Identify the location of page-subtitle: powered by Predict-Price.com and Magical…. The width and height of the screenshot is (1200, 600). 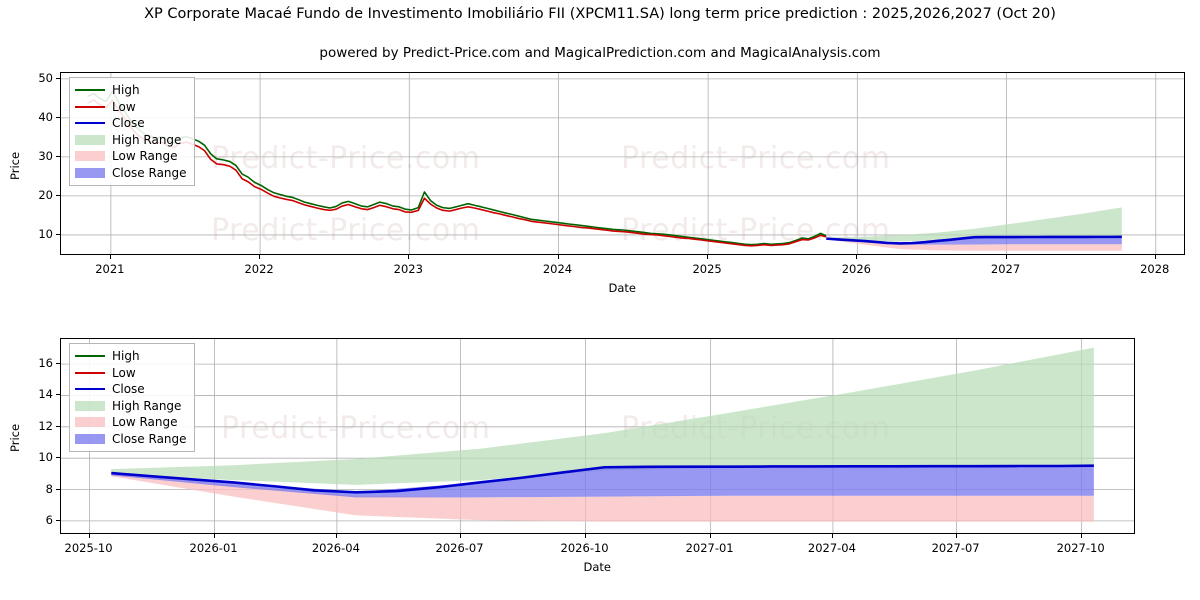
(600, 53).